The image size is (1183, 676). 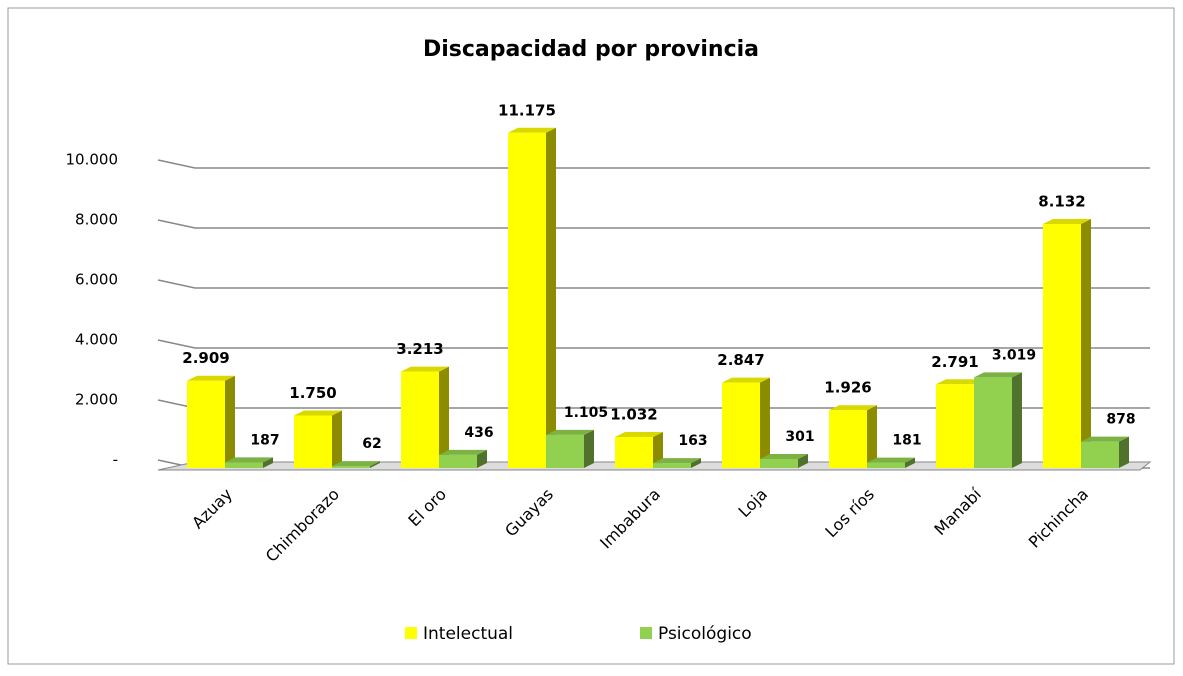 What do you see at coordinates (1014, 355) in the screenshot?
I see `value-label: 3.019` at bounding box center [1014, 355].